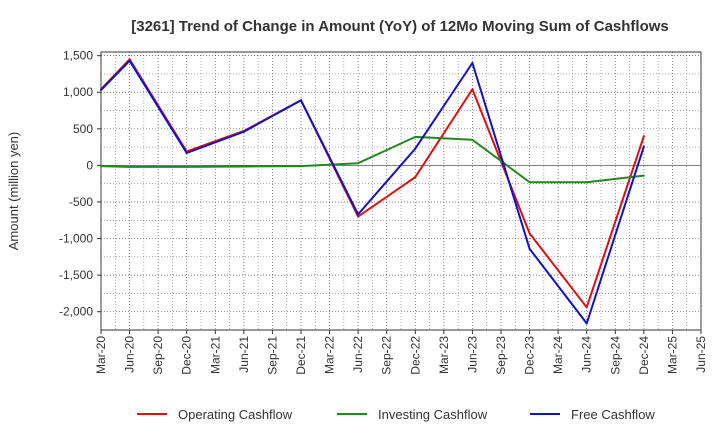 The image size is (720, 445). Describe the element at coordinates (613, 414) in the screenshot. I see `legend-label-free-cashflow: Free Cashflow` at that location.